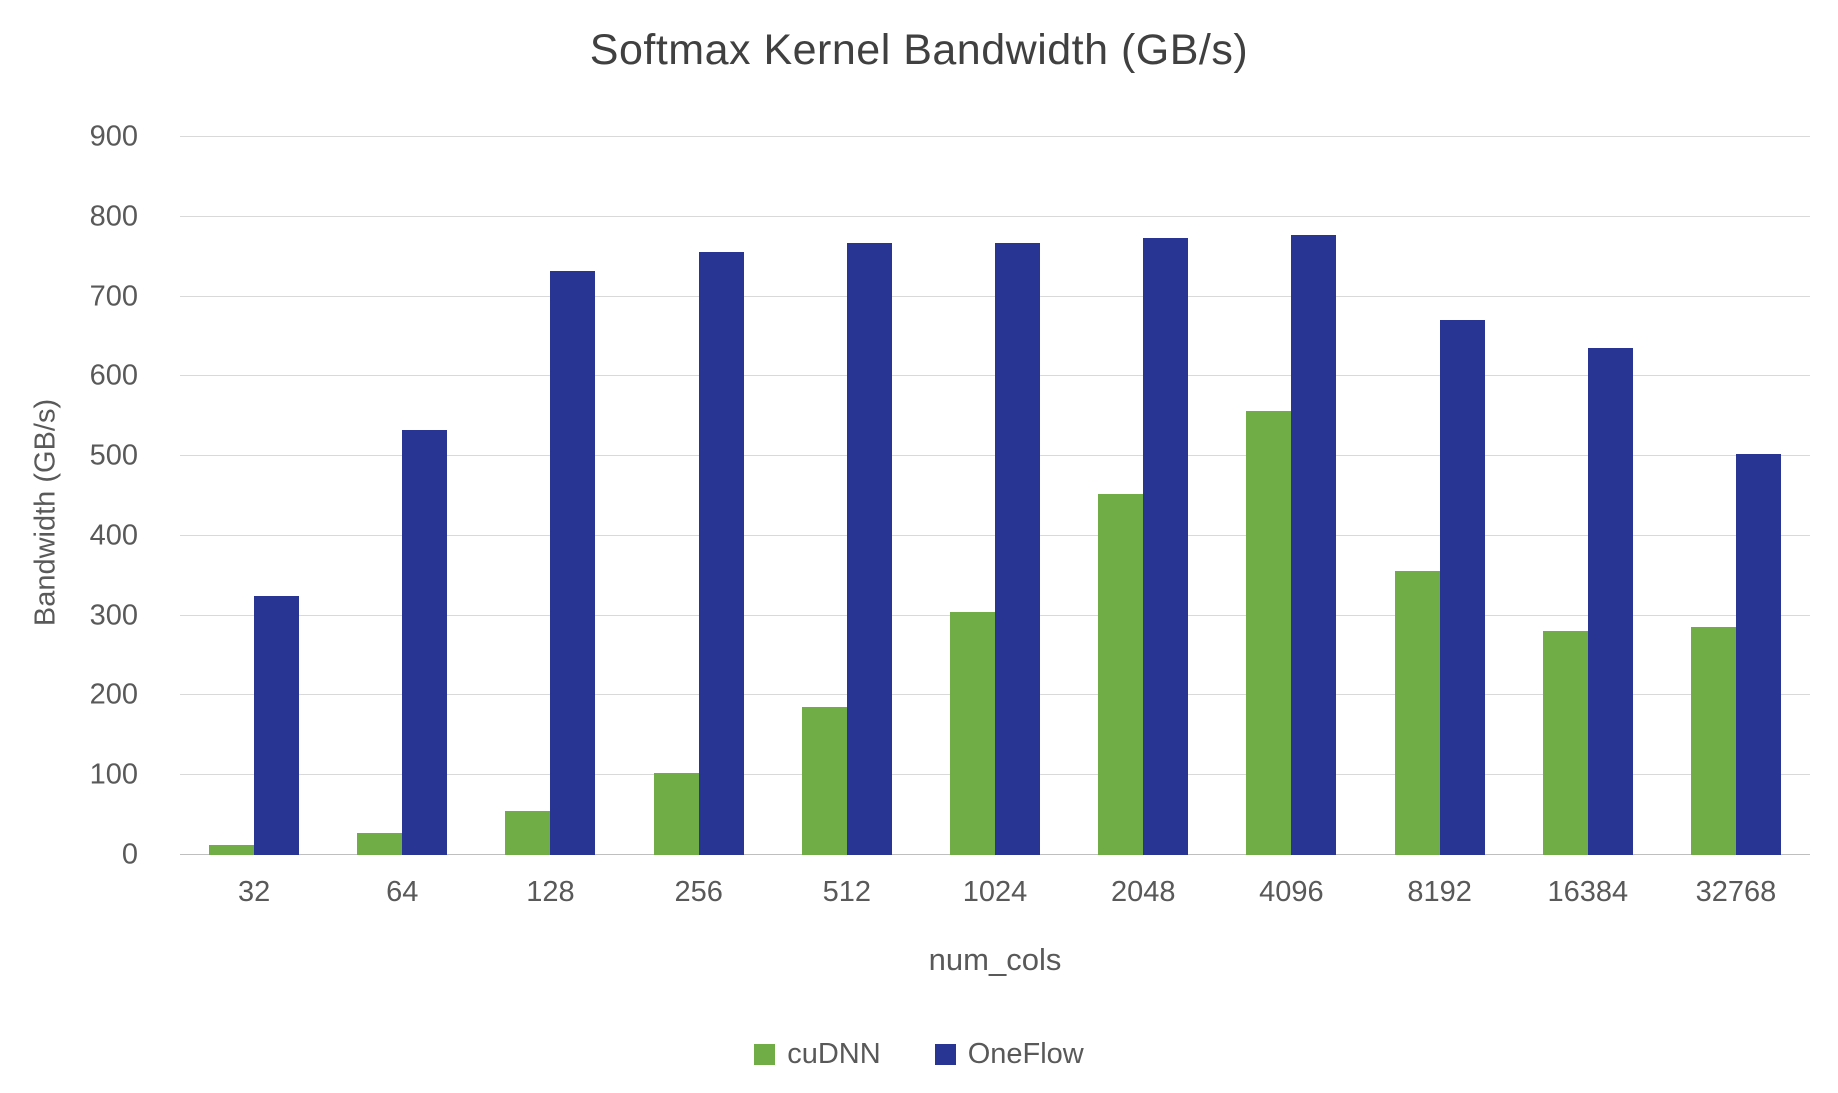 The width and height of the screenshot is (1838, 1093). Describe the element at coordinates (847, 892) in the screenshot. I see `x-tick-label-512: 512` at that location.